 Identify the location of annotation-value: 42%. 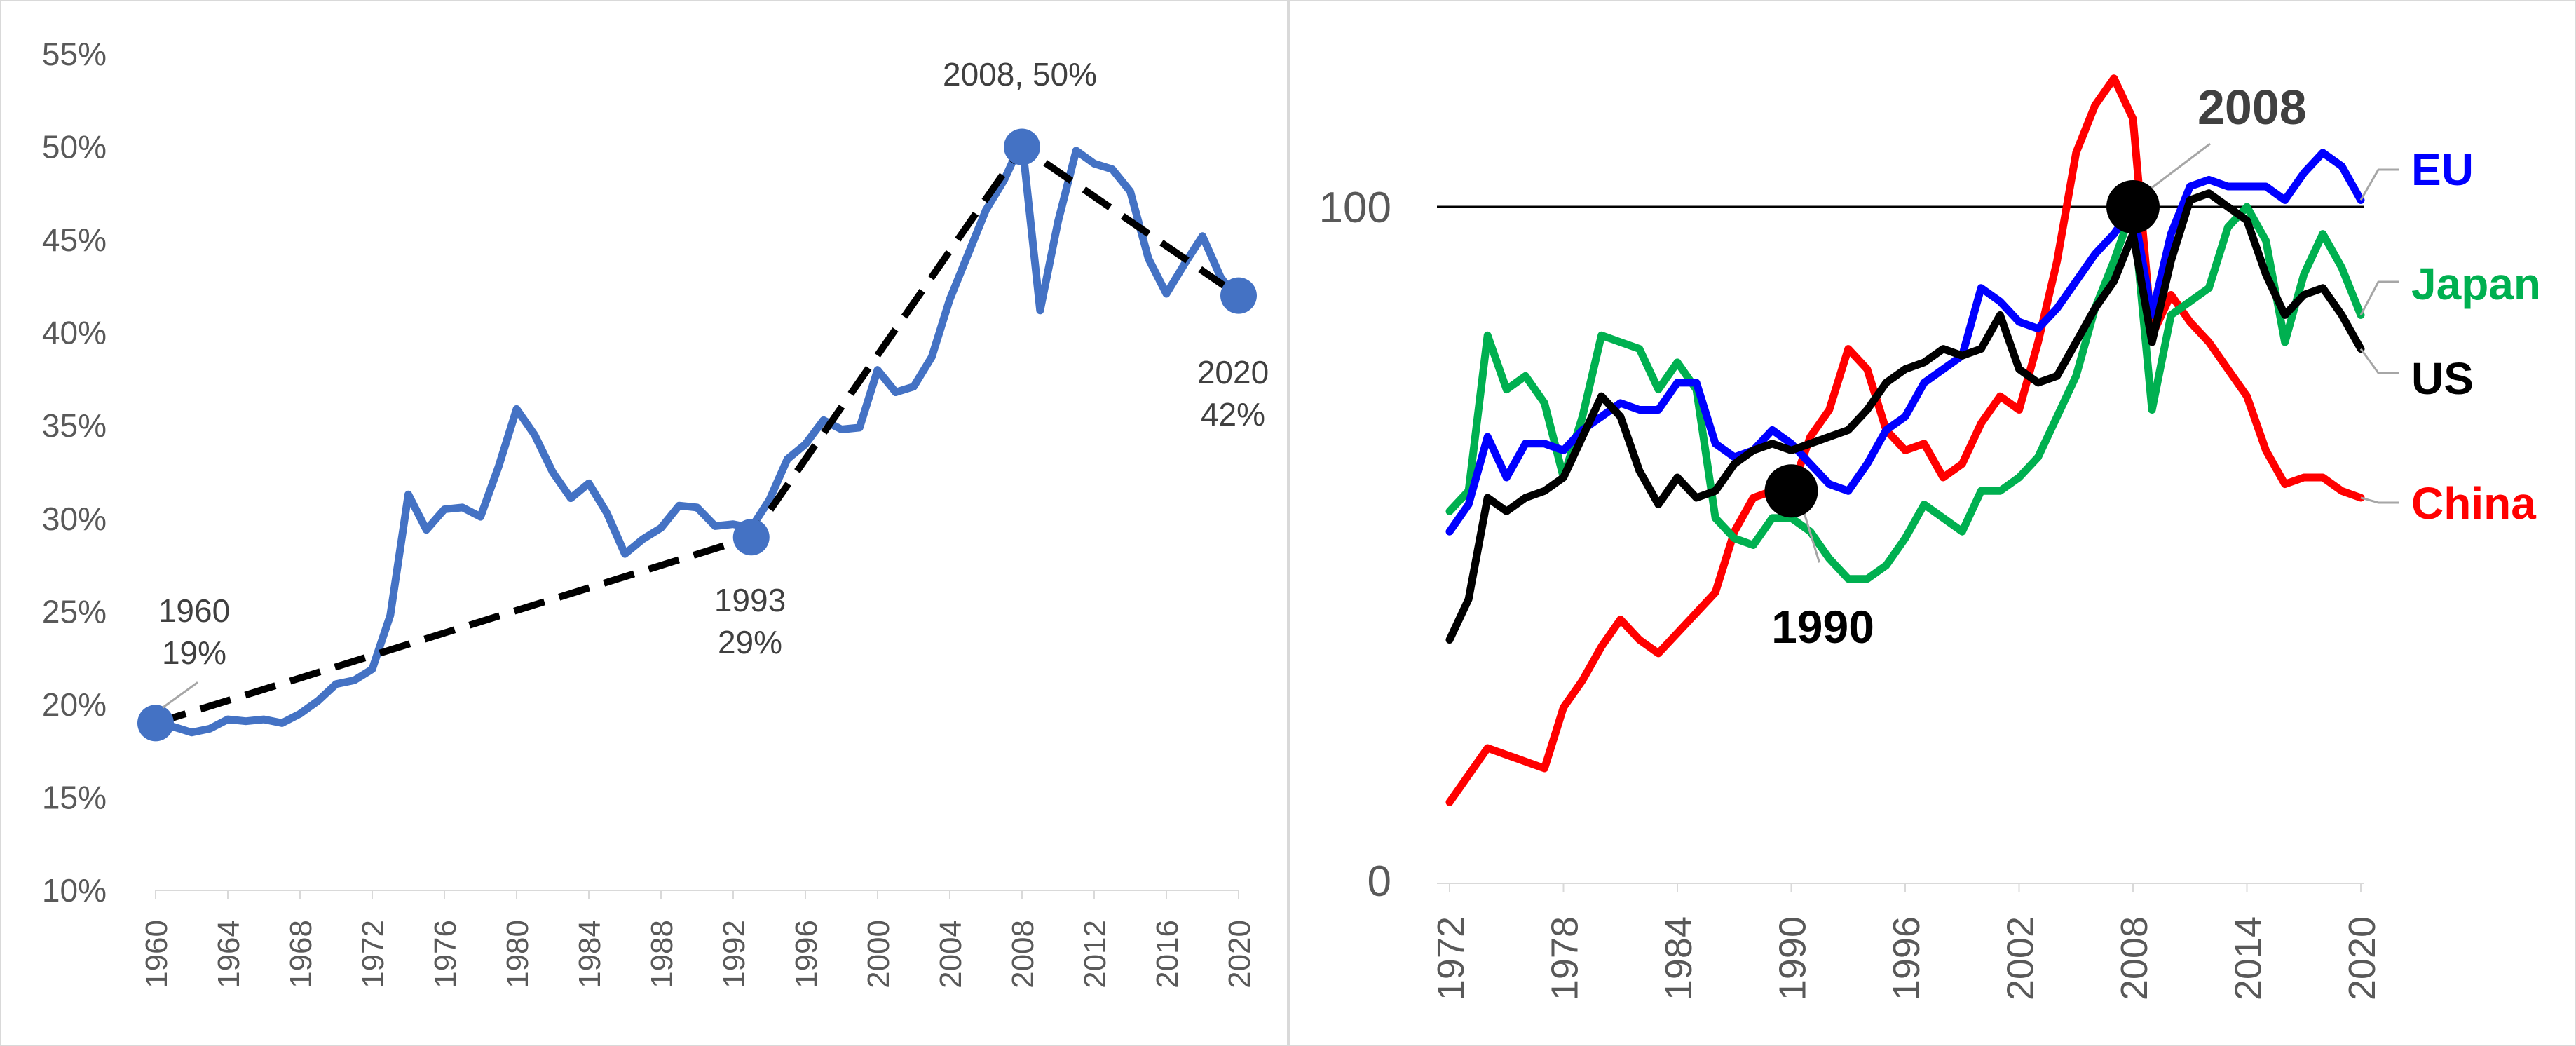
(1233, 414).